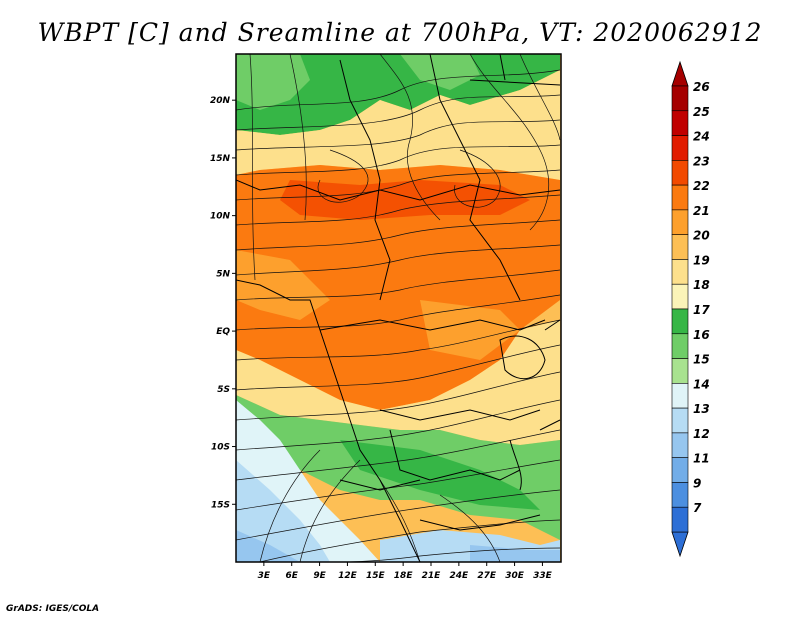 The image size is (800, 618). What do you see at coordinates (680, 544) in the screenshot?
I see `colorbar-bottom-arrow` at bounding box center [680, 544].